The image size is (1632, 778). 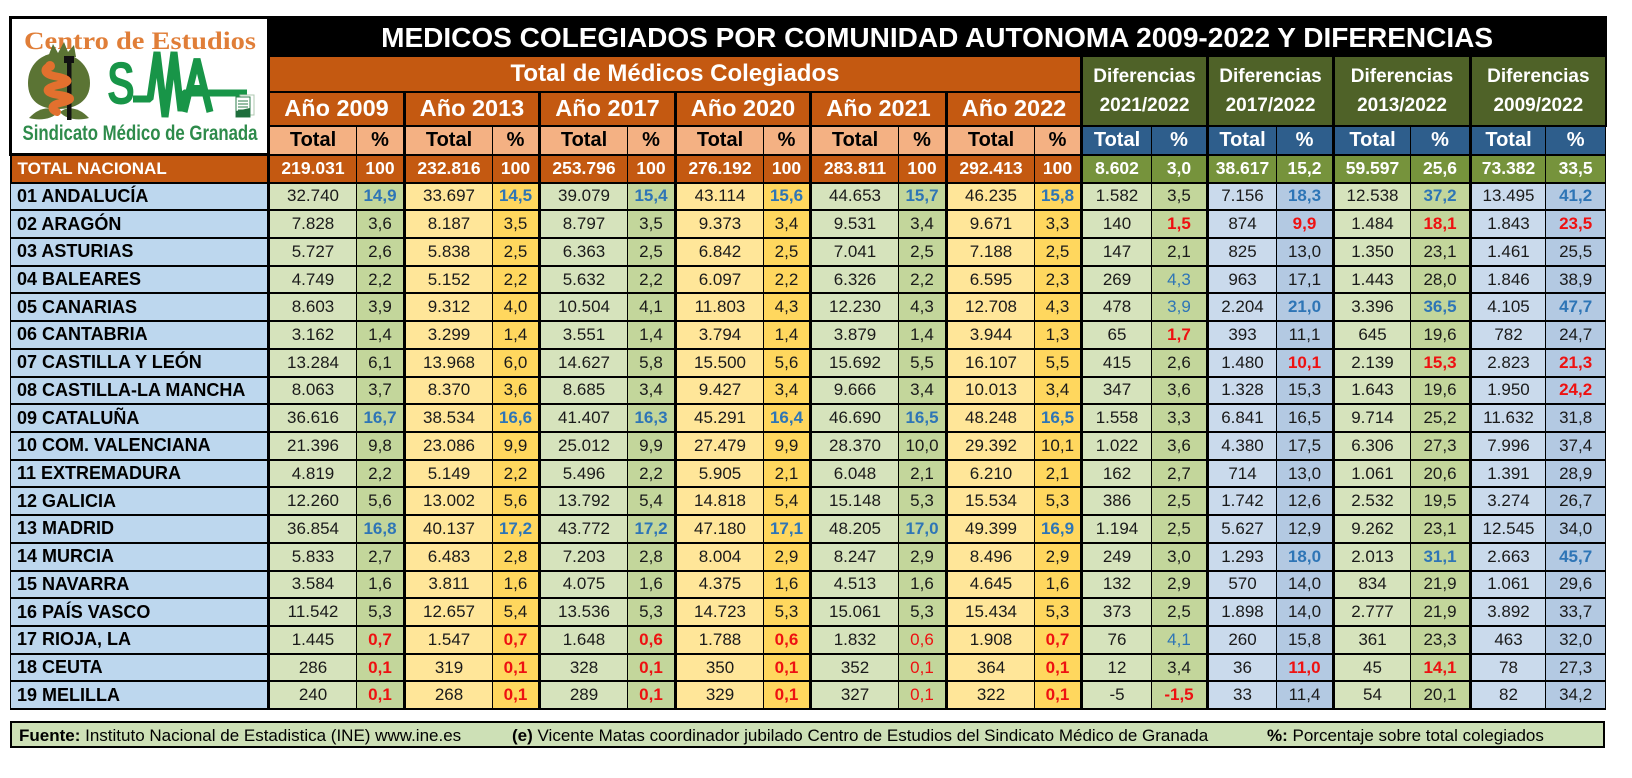 What do you see at coordinates (121, 83) in the screenshot?
I see `svg-text: S` at bounding box center [121, 83].